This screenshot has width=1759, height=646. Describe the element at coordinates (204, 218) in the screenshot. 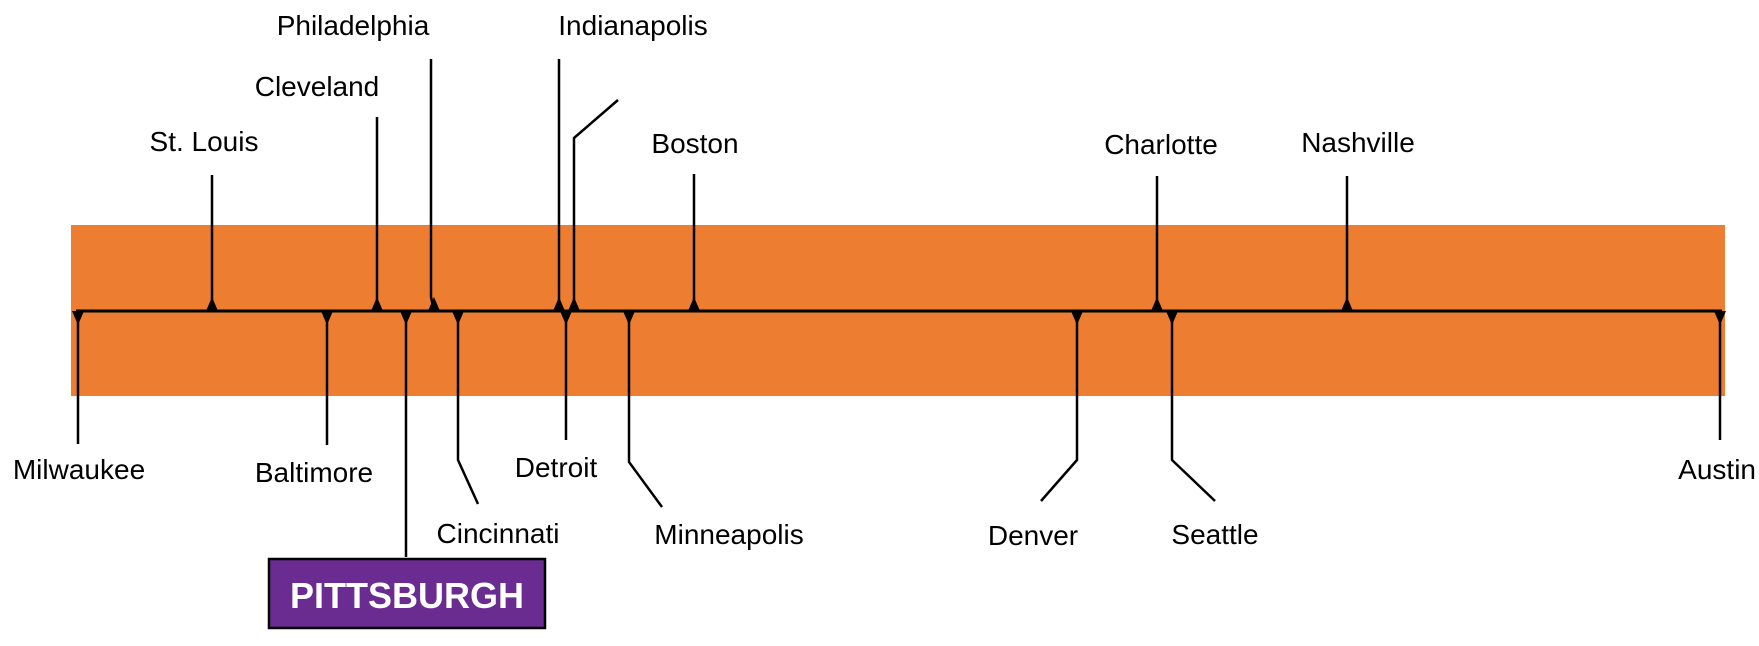

I see `marker-st-louis: St. Louis` at that location.